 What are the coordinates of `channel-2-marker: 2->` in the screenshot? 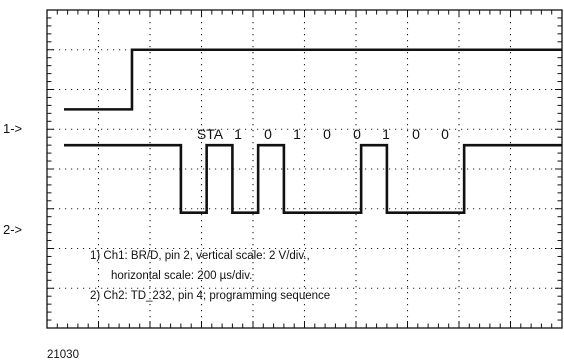 It's located at (12, 229).